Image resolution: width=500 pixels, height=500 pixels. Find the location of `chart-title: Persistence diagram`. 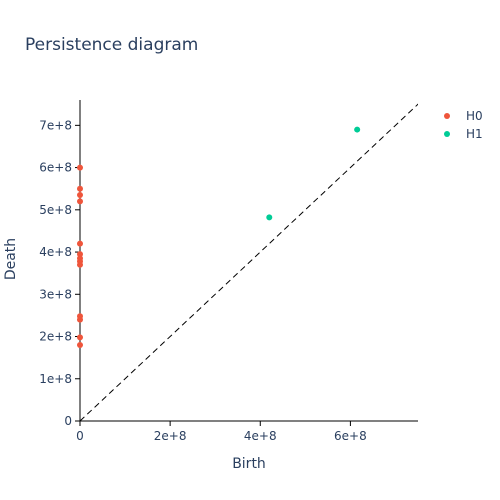

chart-title: Persistence diagram is located at coordinates (111, 45).